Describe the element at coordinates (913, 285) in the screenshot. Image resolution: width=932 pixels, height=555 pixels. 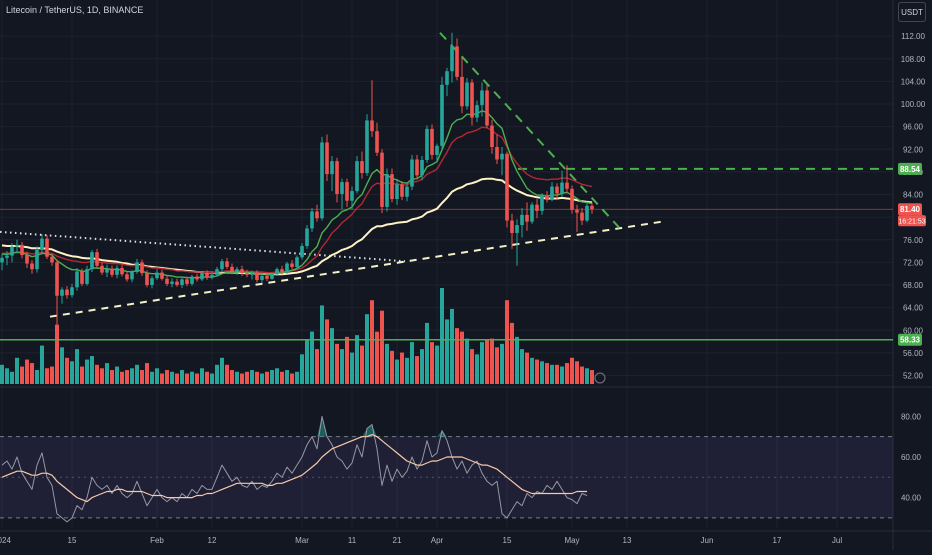
I see `price-tick-label: 68.00` at that location.